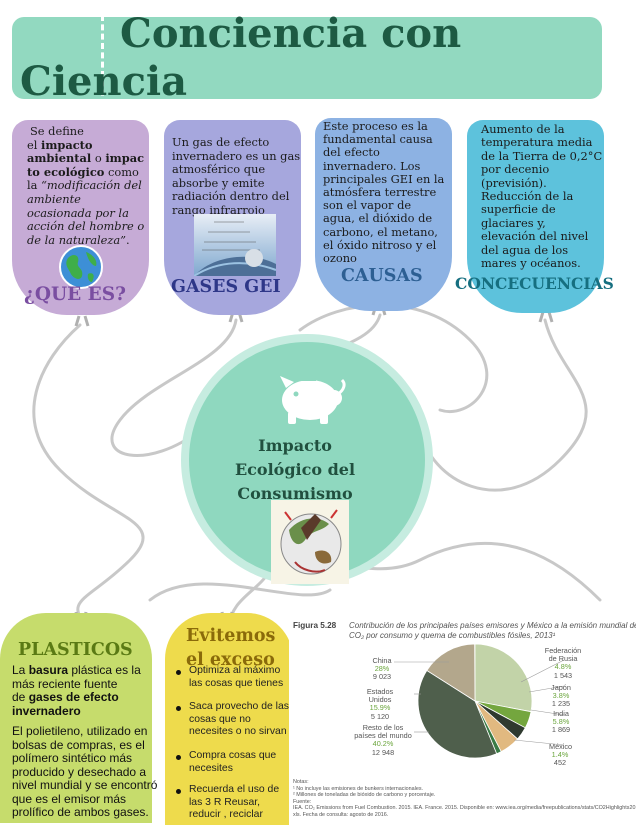  Describe the element at coordinates (231, 636) in the screenshot. I see `evitemos-title-line1: Evitemos` at that location.